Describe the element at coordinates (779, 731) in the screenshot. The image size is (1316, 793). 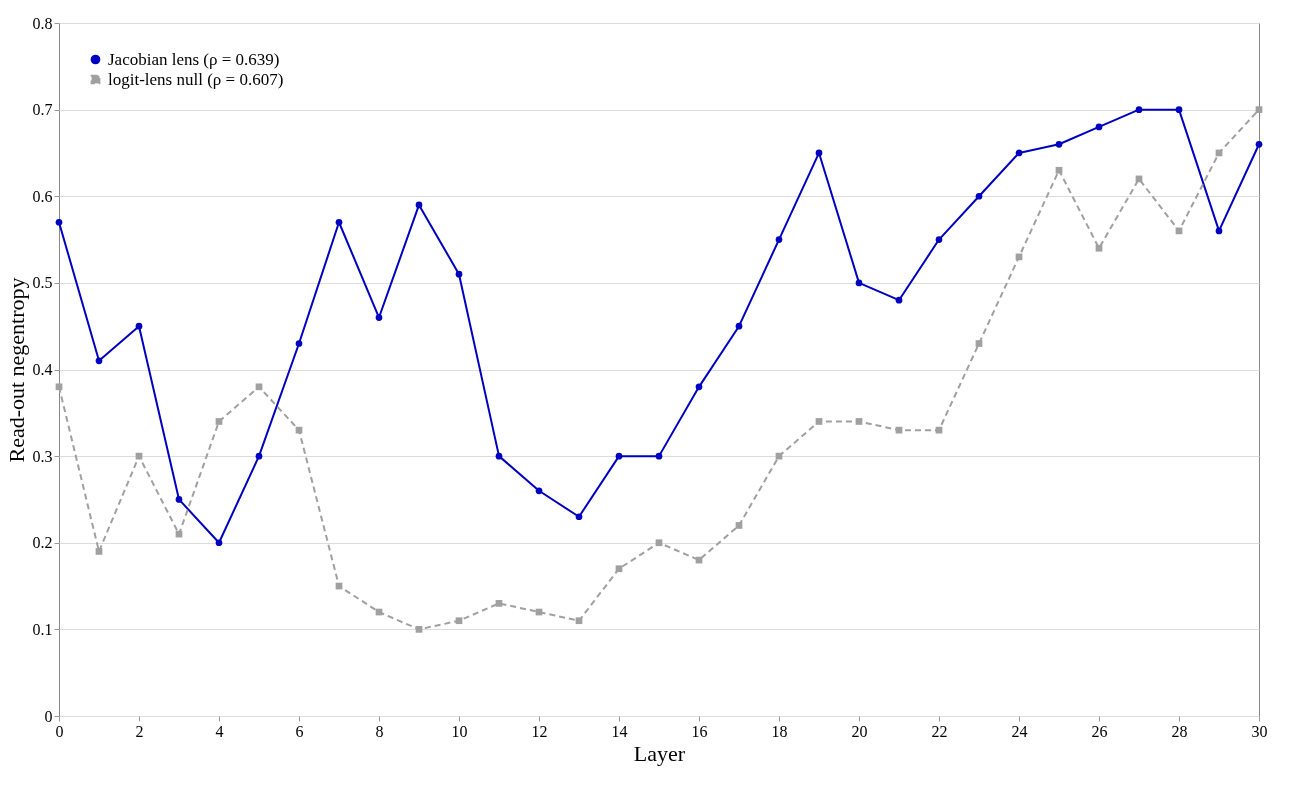
I see `x-tick-label: 18` at that location.